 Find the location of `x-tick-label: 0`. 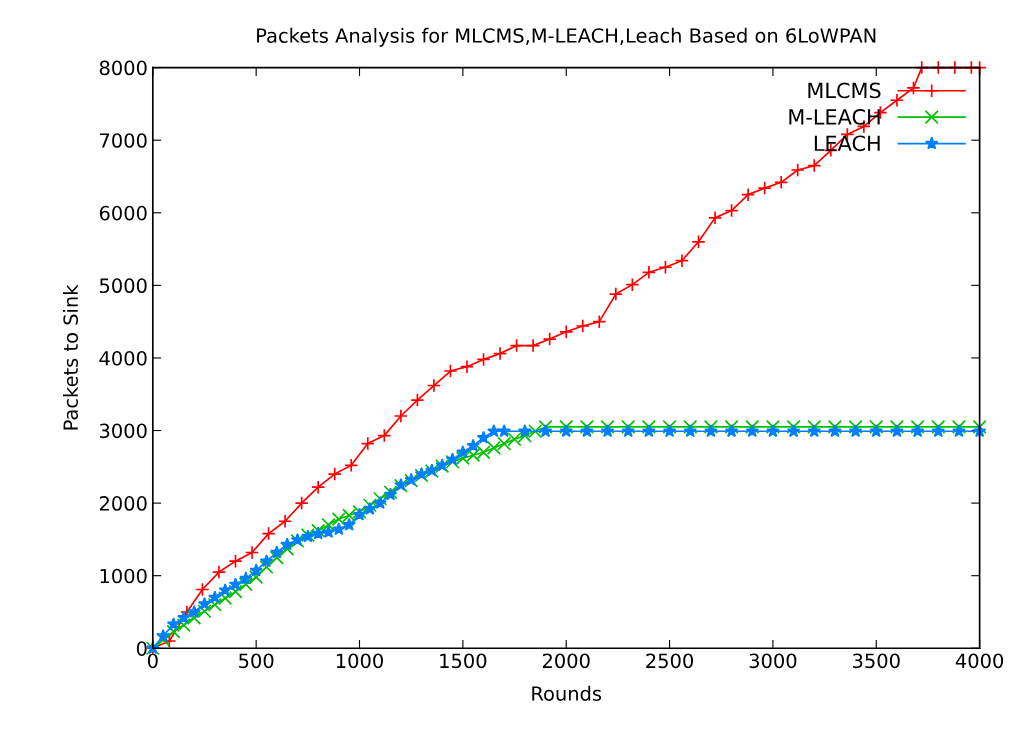

x-tick-label: 0 is located at coordinates (152, 661).